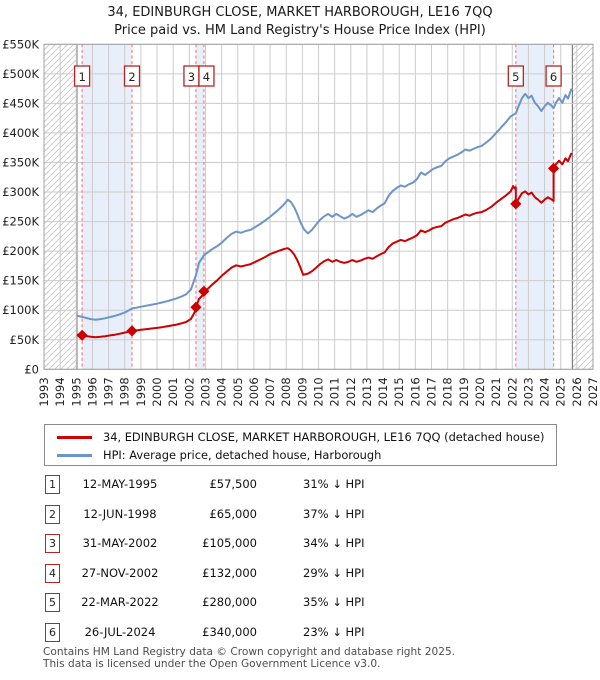 This screenshot has height=680, width=600. I want to click on y-axis-tick-label: £100K, so click(20, 310).